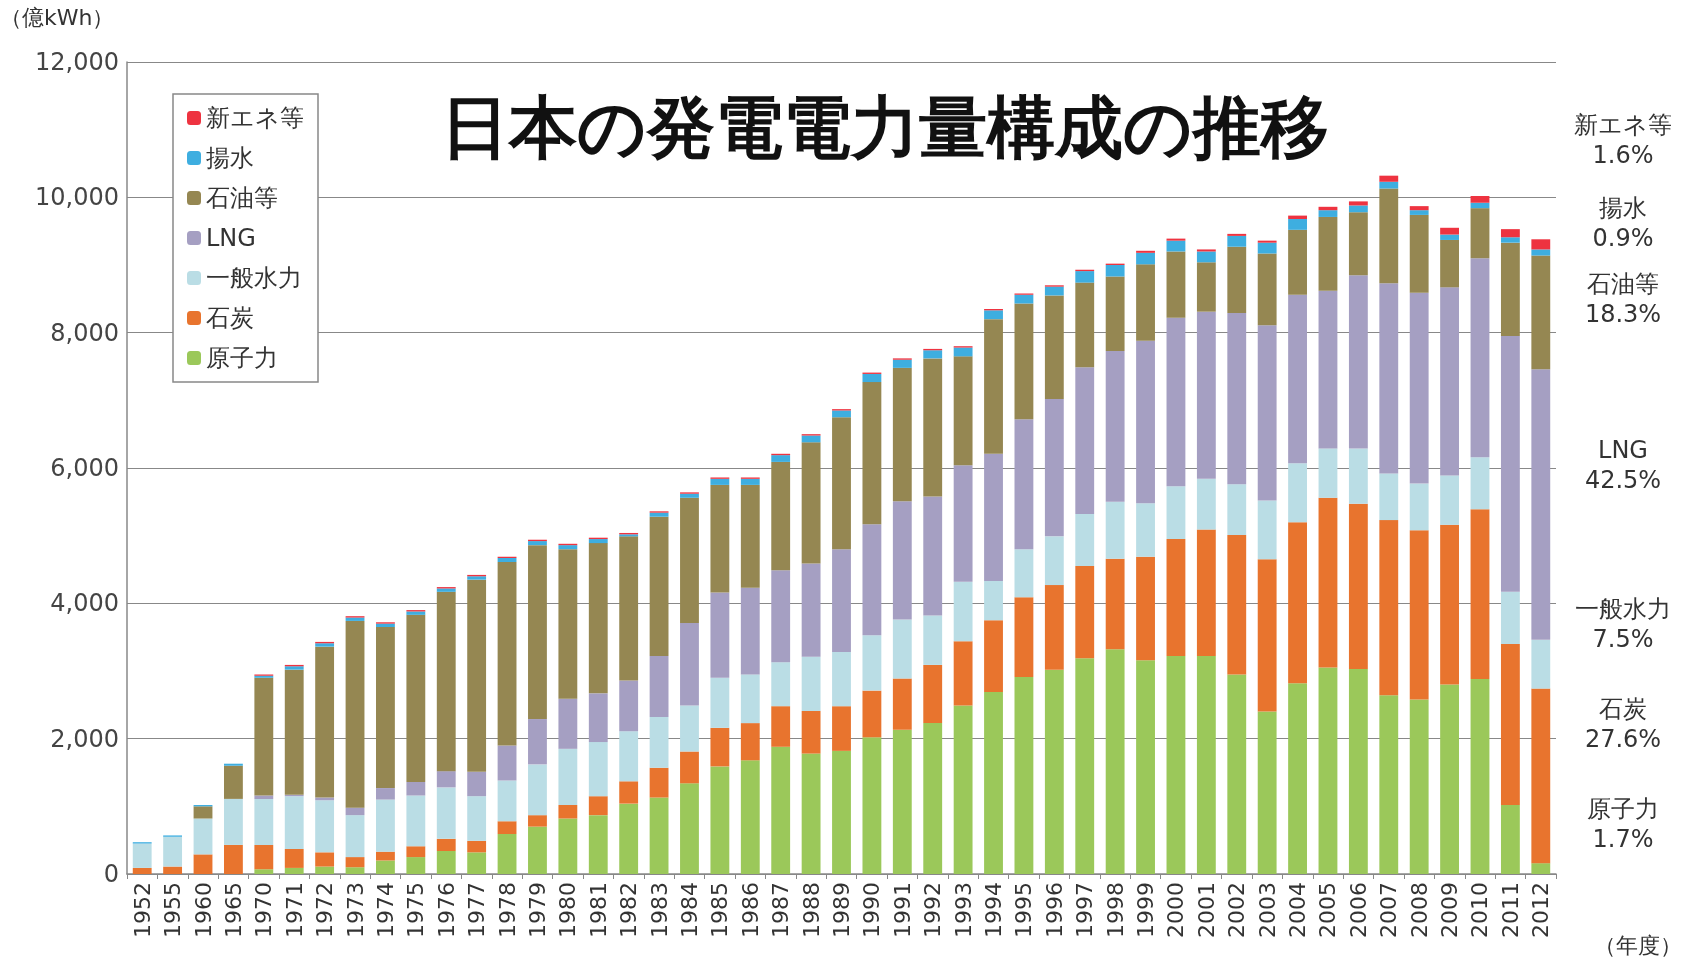  What do you see at coordinates (841, 910) in the screenshot?
I see `x-tick-label: 1989` at bounding box center [841, 910].